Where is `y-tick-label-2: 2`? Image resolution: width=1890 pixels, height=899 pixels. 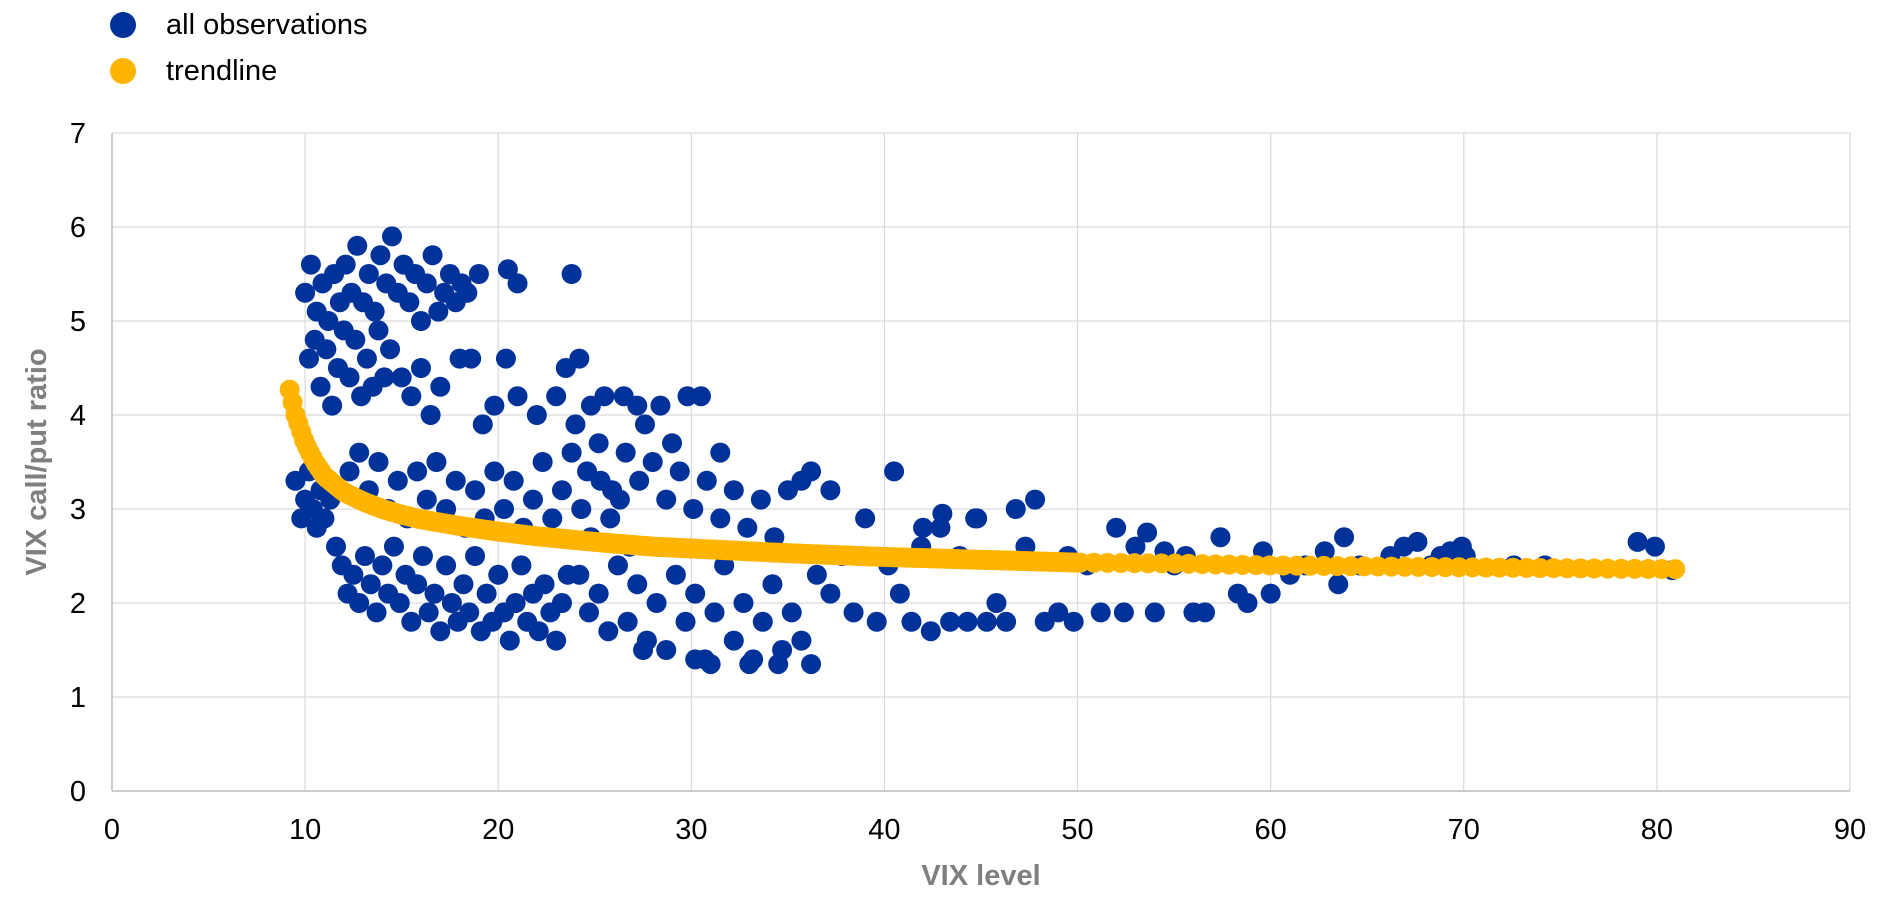 y-tick-label-2: 2 is located at coordinates (78, 604).